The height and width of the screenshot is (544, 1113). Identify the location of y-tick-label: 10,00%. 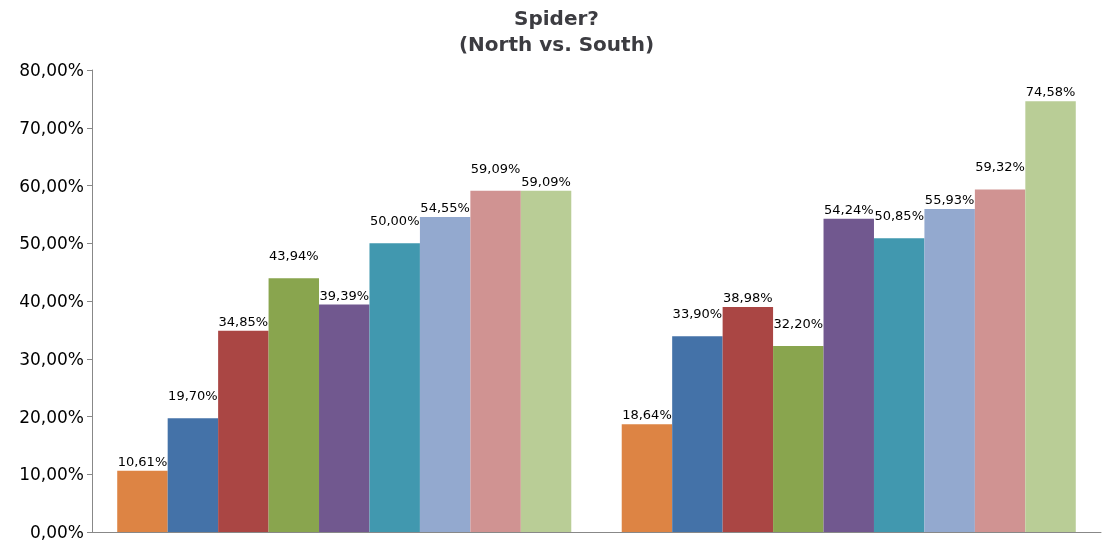
(51, 474).